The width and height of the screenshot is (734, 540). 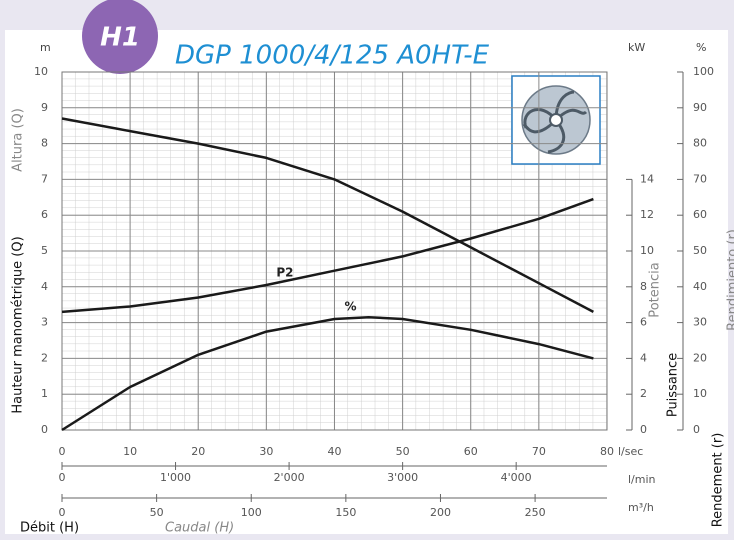 I want to click on y3-tick-label: 20, so click(x=700, y=357).